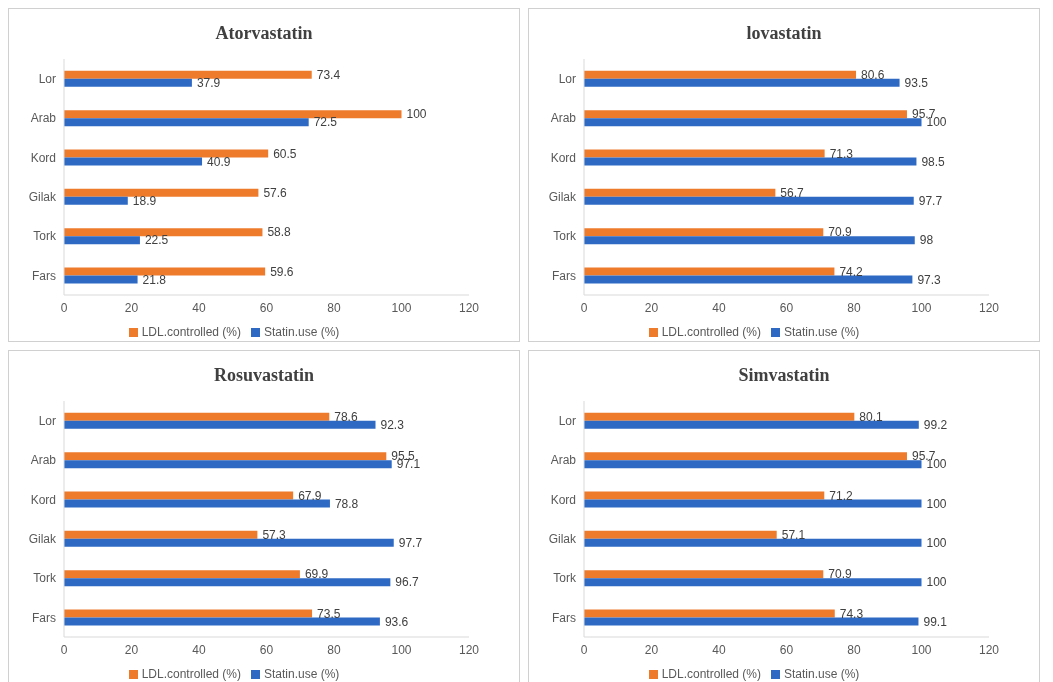 The image size is (1053, 682). I want to click on chart-title: Rosuvastatin, so click(264, 375).